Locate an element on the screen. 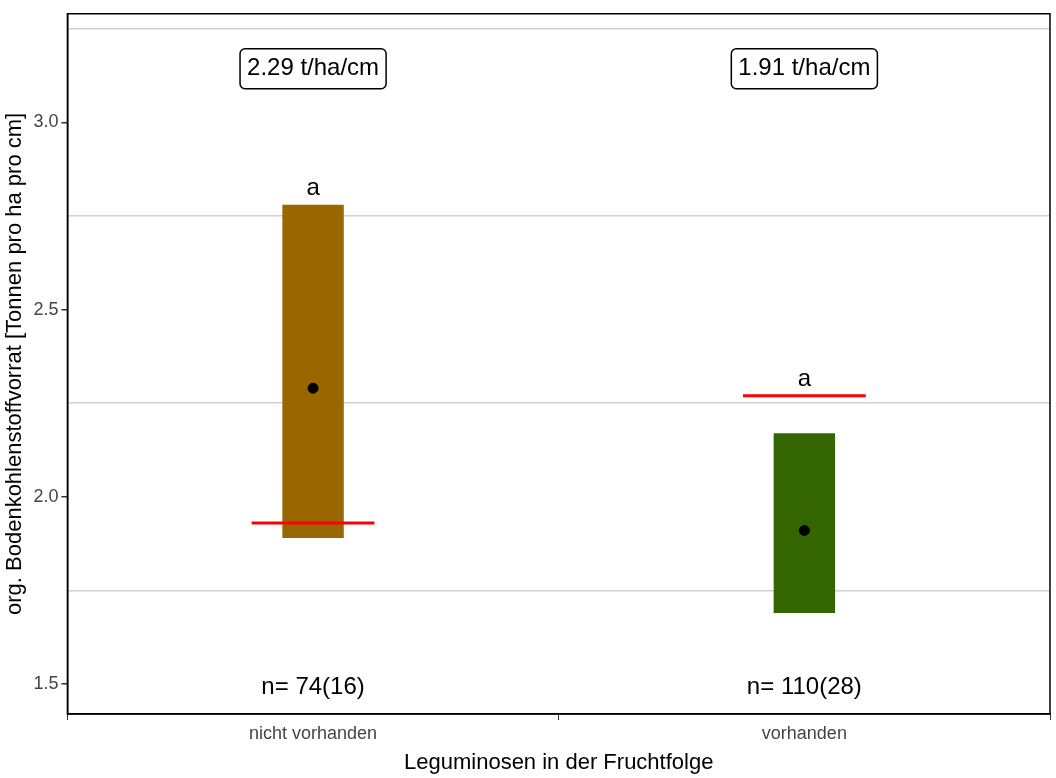  annotation: 1.91 t/ha/cm is located at coordinates (804, 67).